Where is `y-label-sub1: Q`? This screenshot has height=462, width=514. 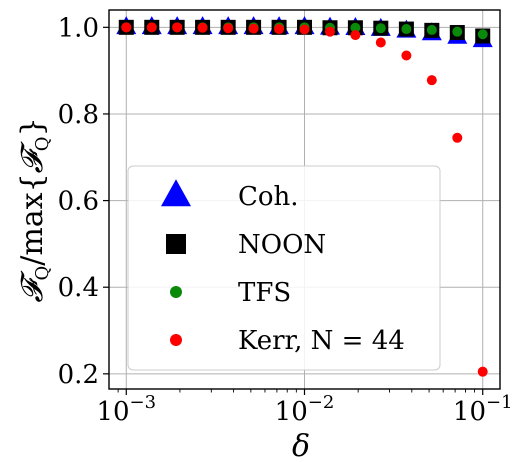 y-label-sub1: Q is located at coordinates (42, 273).